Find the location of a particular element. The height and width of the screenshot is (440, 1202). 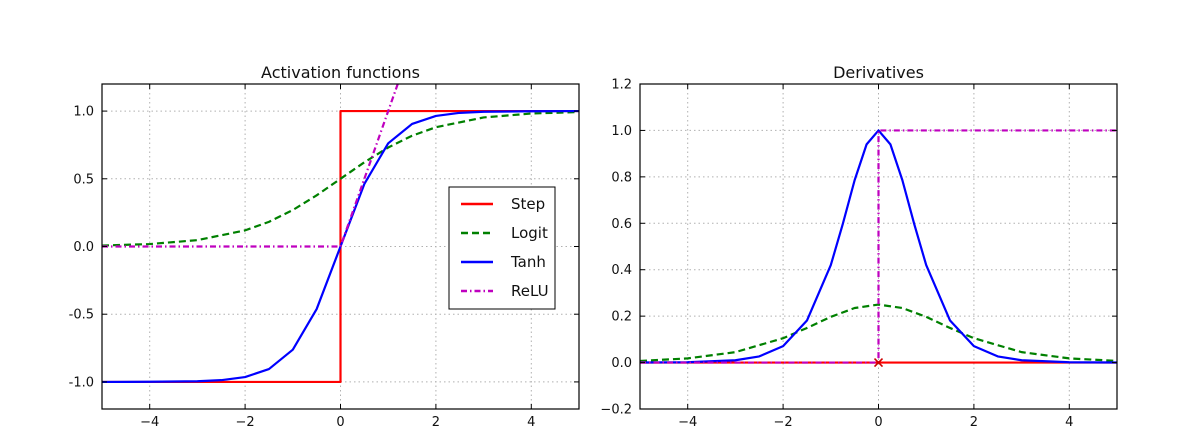

legend: Step Logit Tanh ReLU is located at coordinates (502, 248).